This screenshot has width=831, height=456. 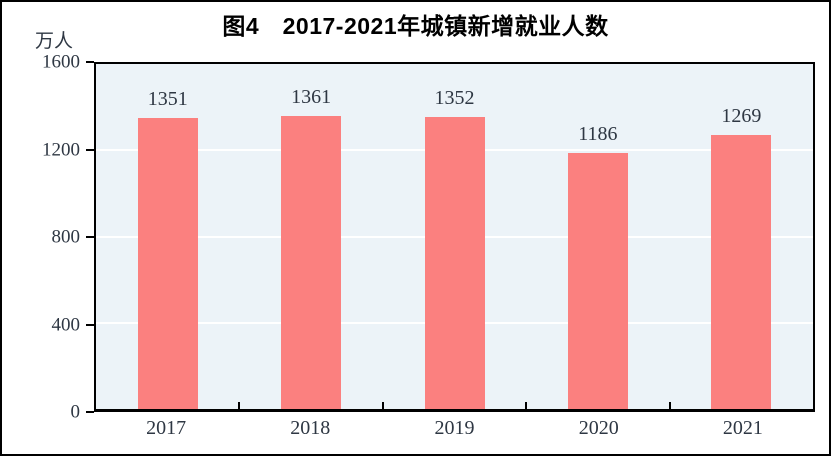 What do you see at coordinates (598, 428) in the screenshot?
I see `x-tick-label-2020: 2020` at bounding box center [598, 428].